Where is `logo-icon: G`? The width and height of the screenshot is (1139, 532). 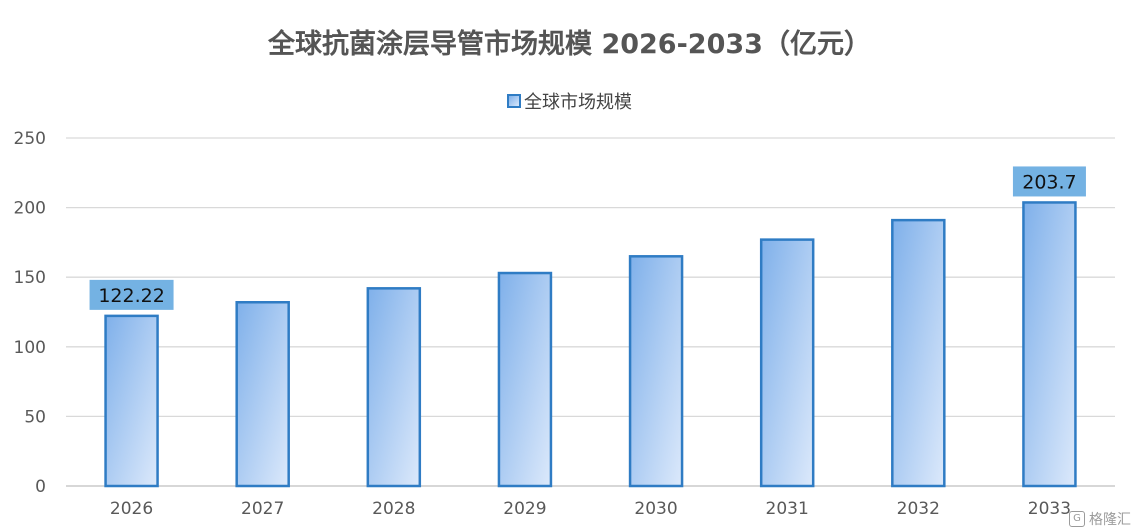 logo-icon: G is located at coordinates (1077, 519).